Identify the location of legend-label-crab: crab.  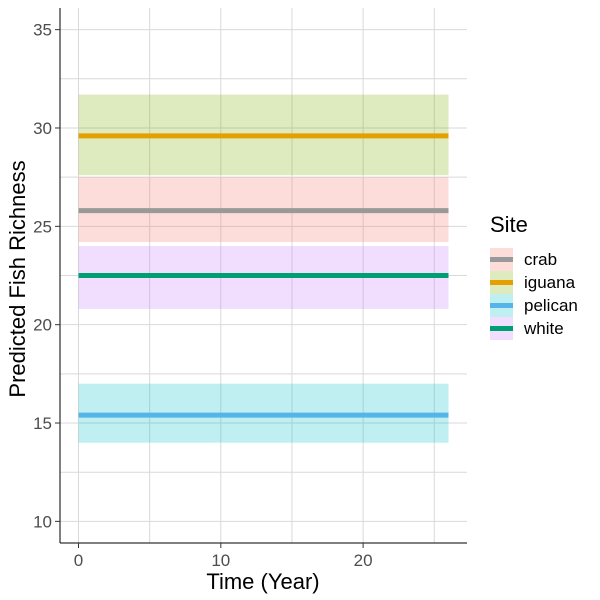
(540, 259).